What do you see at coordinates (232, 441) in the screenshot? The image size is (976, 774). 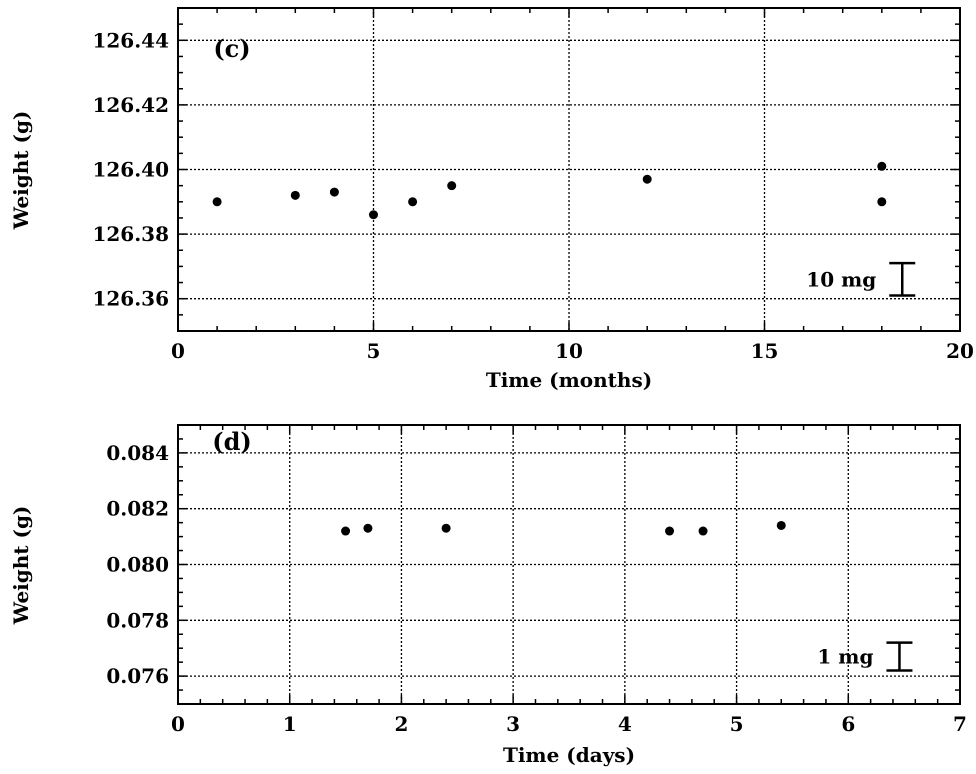 I see `panel-label: (d)` at bounding box center [232, 441].